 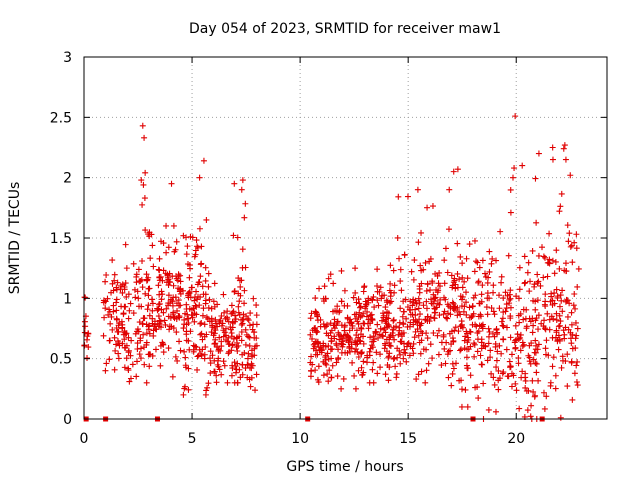 I want to click on x-tick-label: 0, so click(x=84, y=439).